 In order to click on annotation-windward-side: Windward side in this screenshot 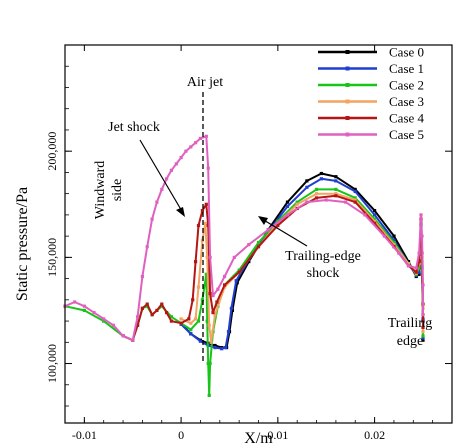, I will do `click(109, 190)`.